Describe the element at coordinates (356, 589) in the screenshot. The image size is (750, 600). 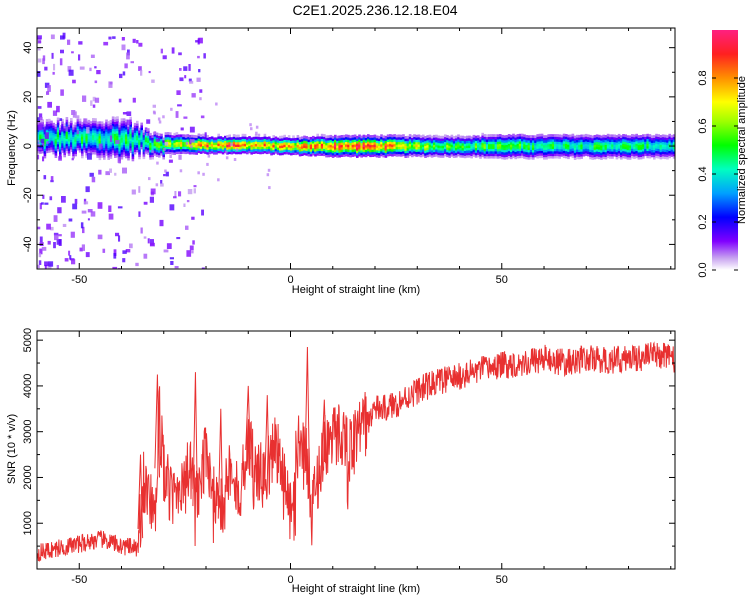
I see `snr-xlabel: Height of straight line (km)` at that location.